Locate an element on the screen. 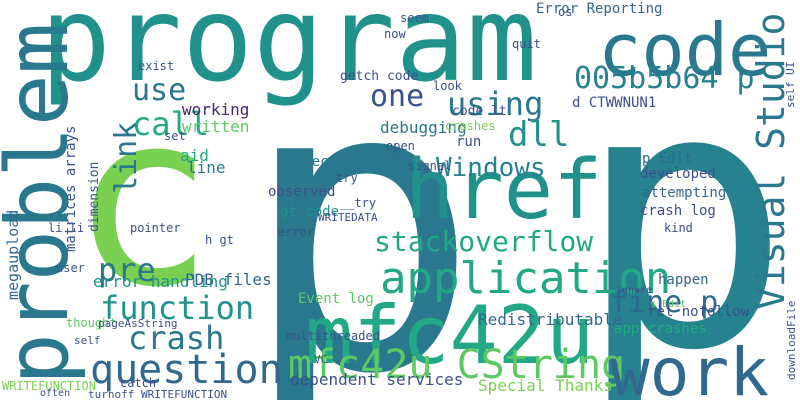 The image size is (800, 400). word: s Edit is located at coordinates (668, 304).